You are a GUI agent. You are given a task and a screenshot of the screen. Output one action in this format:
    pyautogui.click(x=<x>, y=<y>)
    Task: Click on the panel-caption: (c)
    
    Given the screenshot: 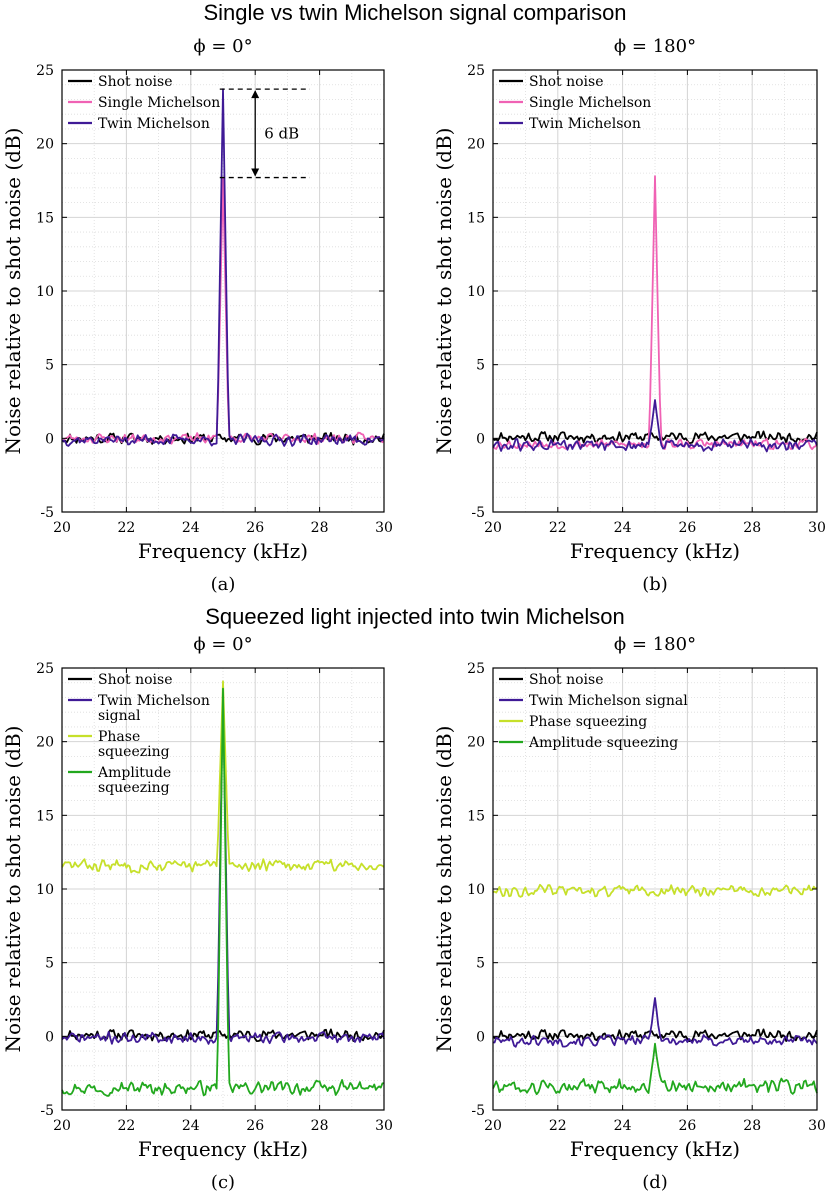 What is the action you would take?
    pyautogui.click(x=223, y=1182)
    